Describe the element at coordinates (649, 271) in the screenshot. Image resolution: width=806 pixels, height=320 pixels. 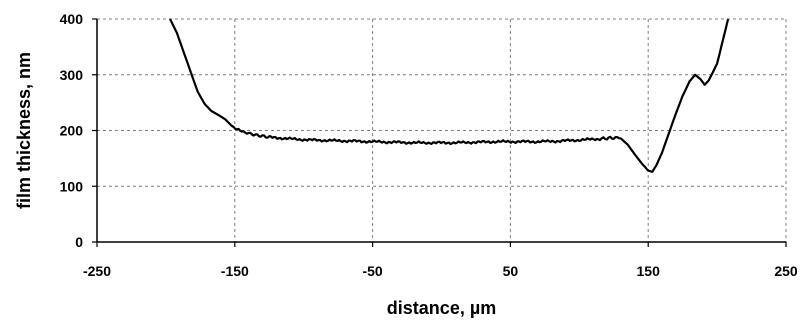
I see `x-tick-label: 150` at that location.